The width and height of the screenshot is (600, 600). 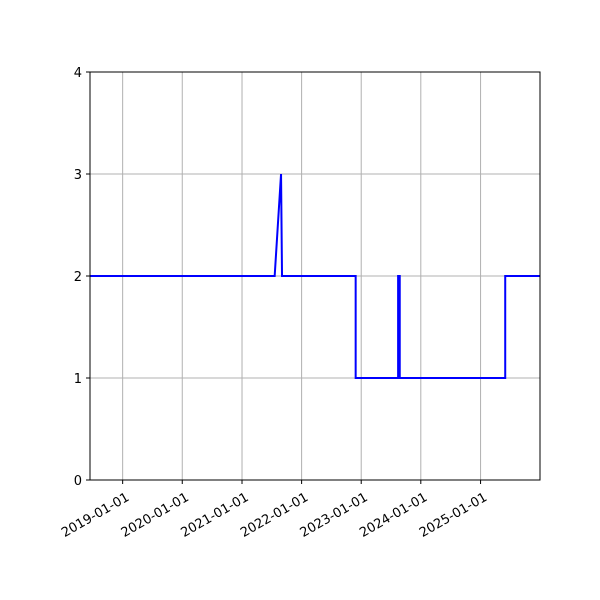 I want to click on y-axis: 0 1 2 3 4, so click(x=82, y=277).